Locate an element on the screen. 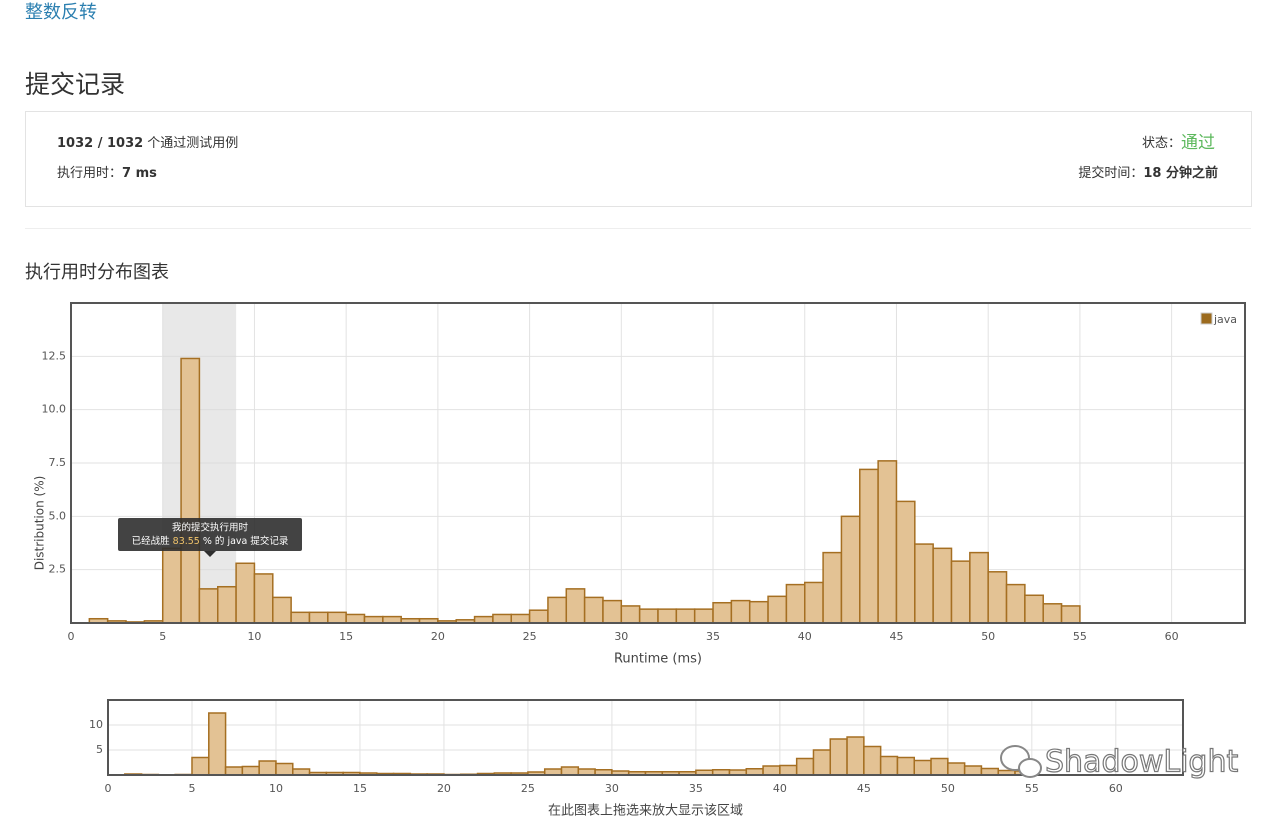 The width and height of the screenshot is (1280, 821). legend-label: java is located at coordinates (1225, 319).